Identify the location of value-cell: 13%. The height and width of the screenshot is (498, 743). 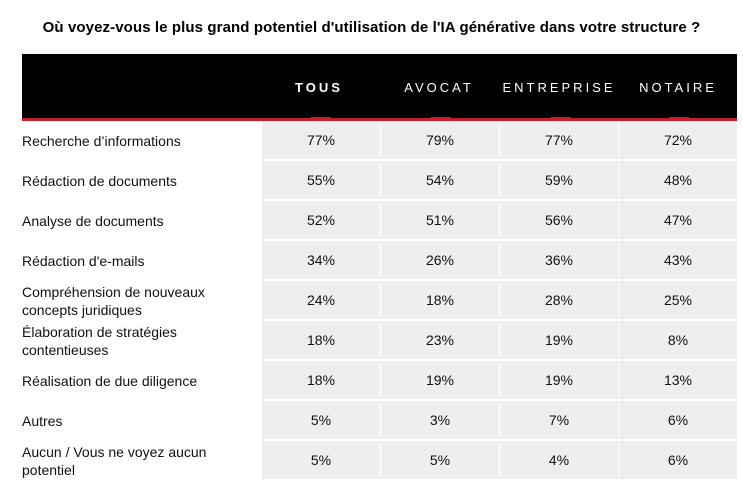
(678, 380).